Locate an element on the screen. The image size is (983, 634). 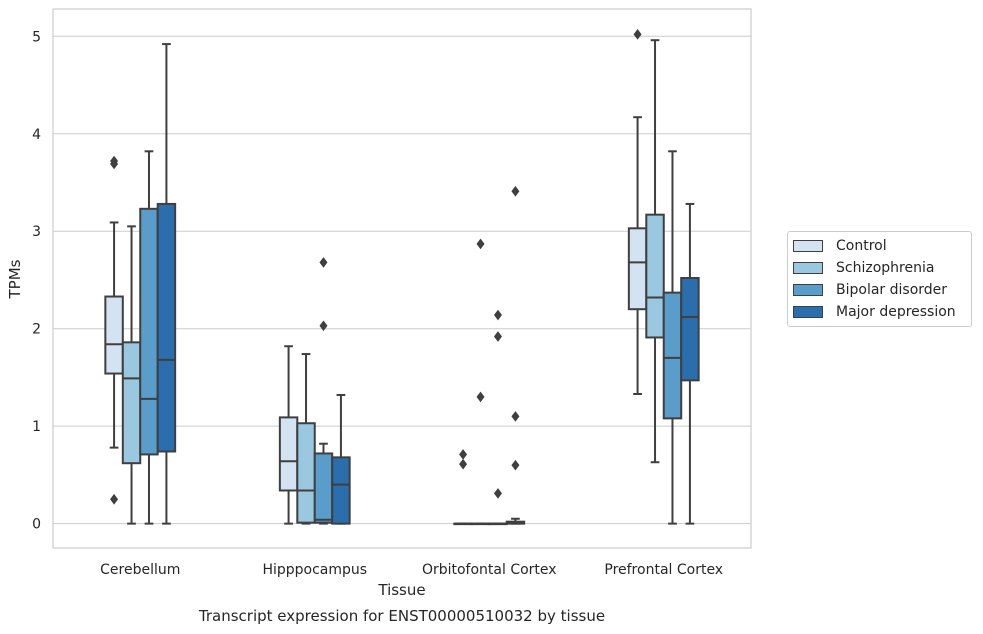
y-tick-label-3: 3 is located at coordinates (36, 232).